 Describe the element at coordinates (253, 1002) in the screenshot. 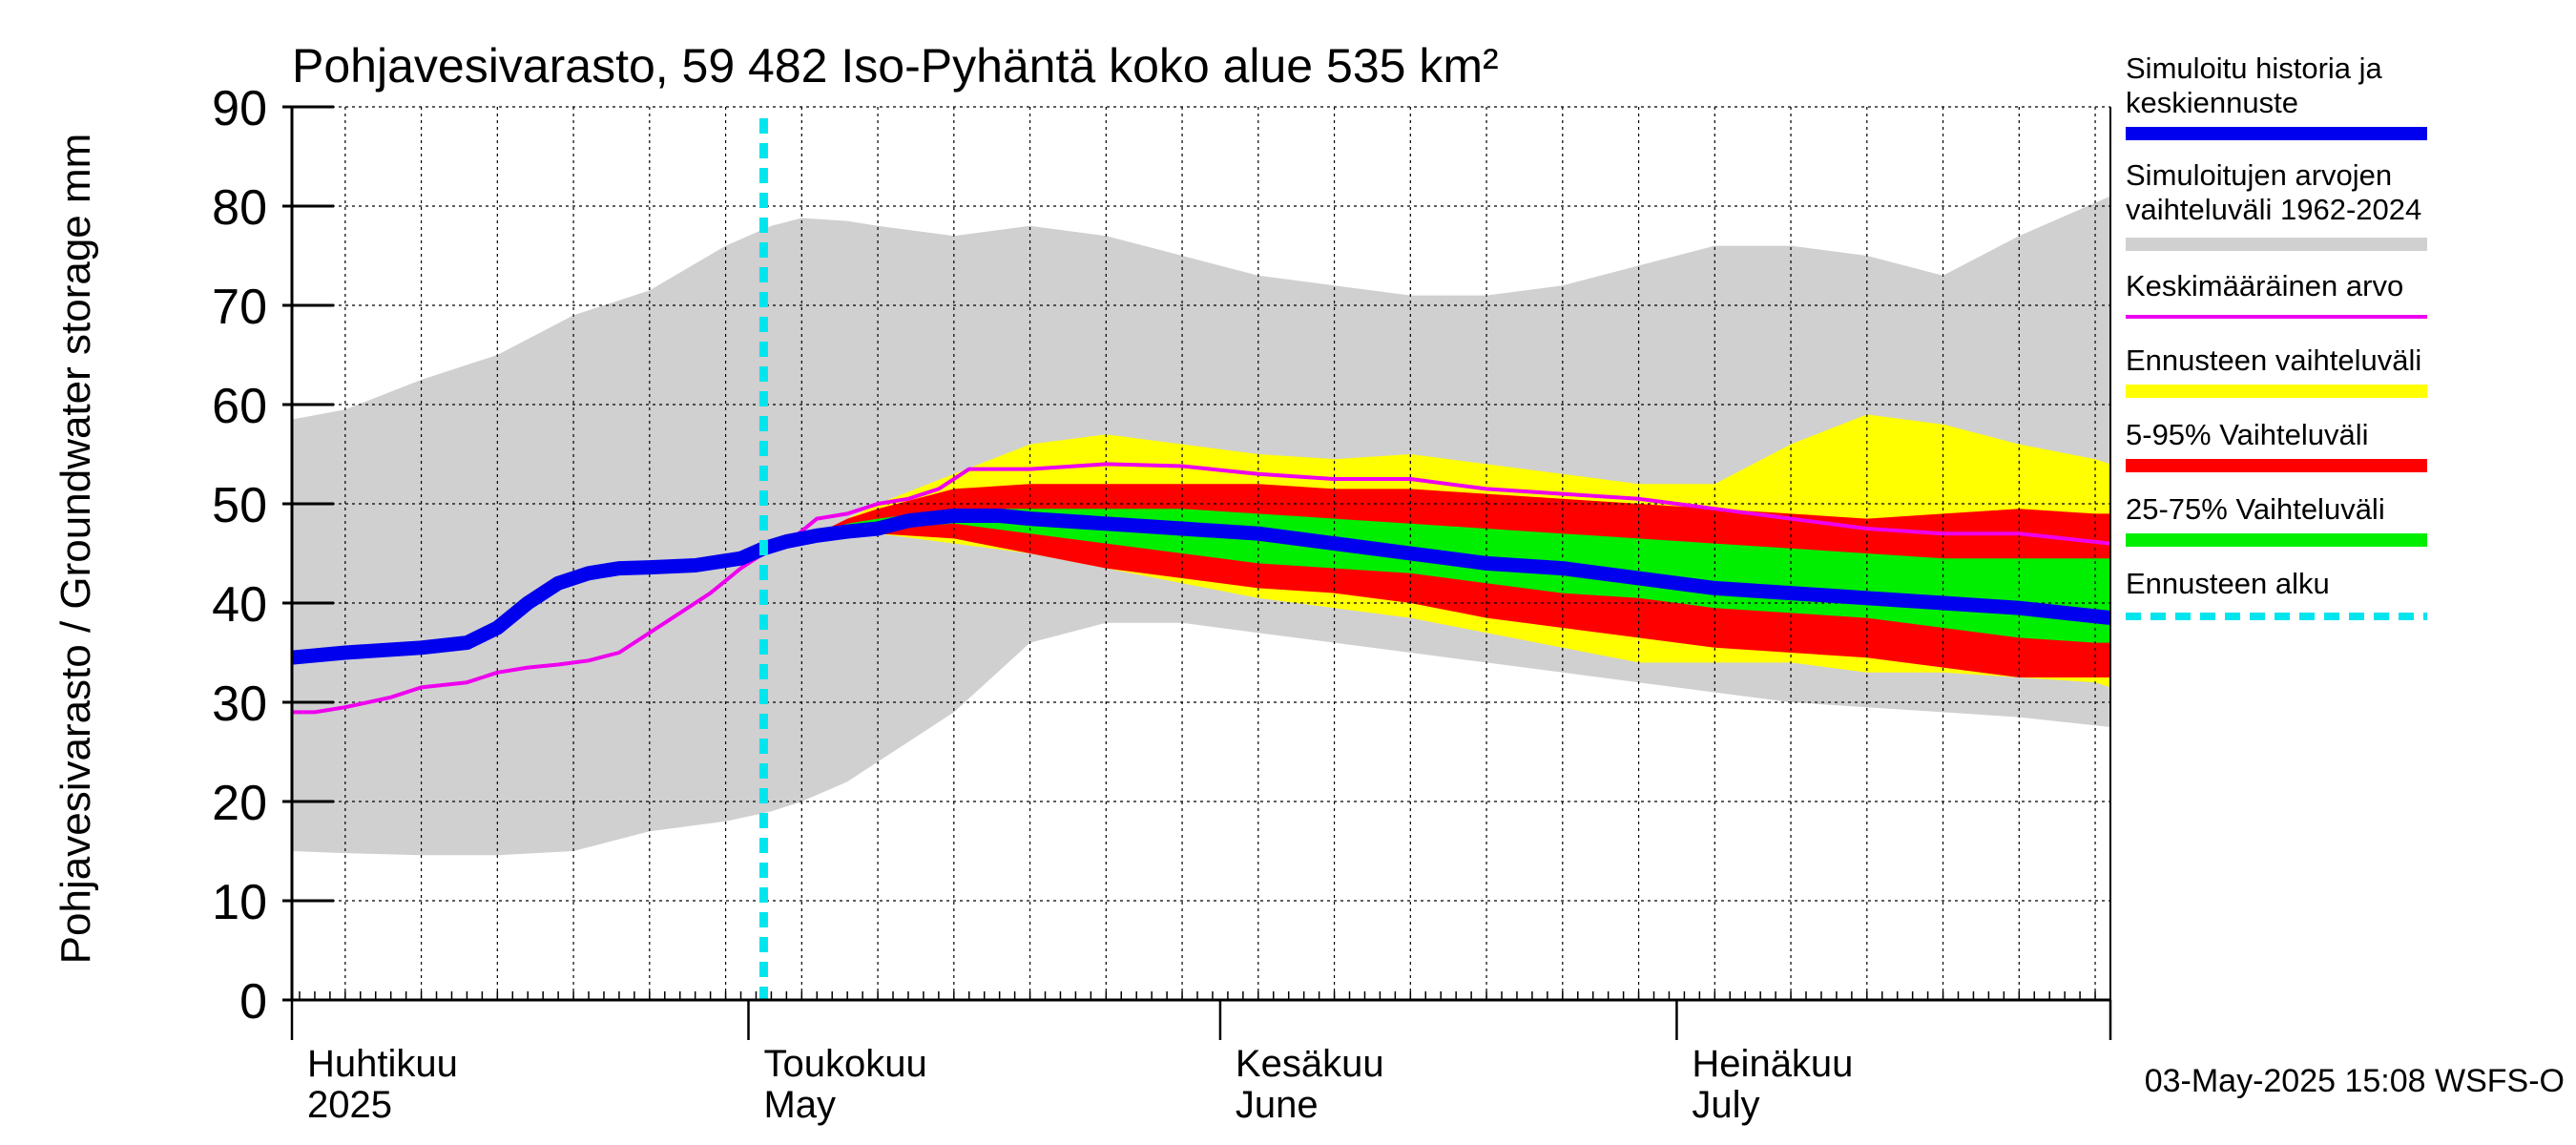

I see `y-tick-label: 0` at that location.